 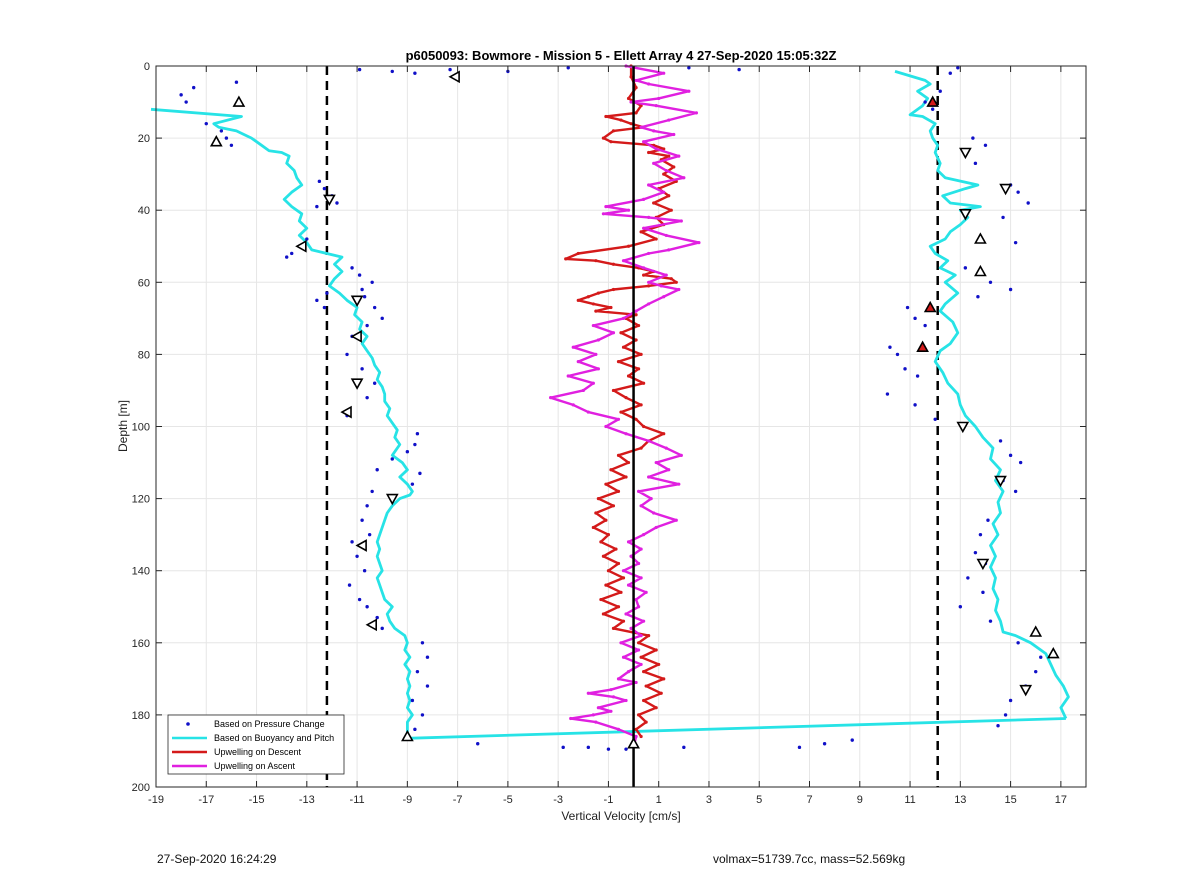 What do you see at coordinates (454, 77) in the screenshot?
I see `triangle-left-marker` at bounding box center [454, 77].